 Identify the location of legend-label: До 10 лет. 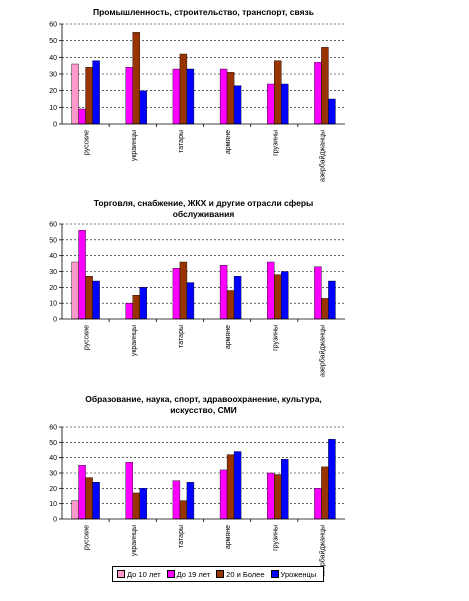
(144, 574).